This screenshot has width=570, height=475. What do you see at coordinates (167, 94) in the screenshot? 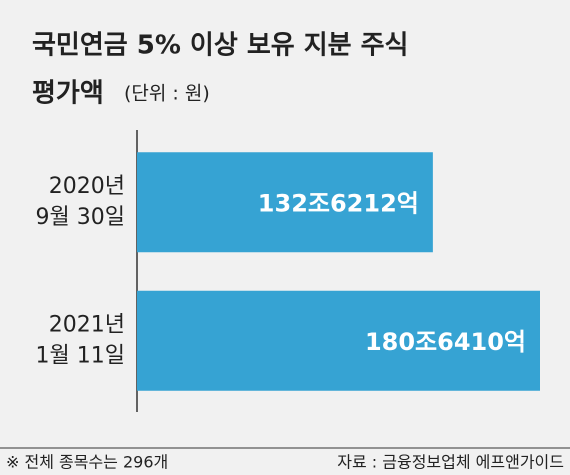
I see `unit-note: (단위 : 원)` at bounding box center [167, 94].